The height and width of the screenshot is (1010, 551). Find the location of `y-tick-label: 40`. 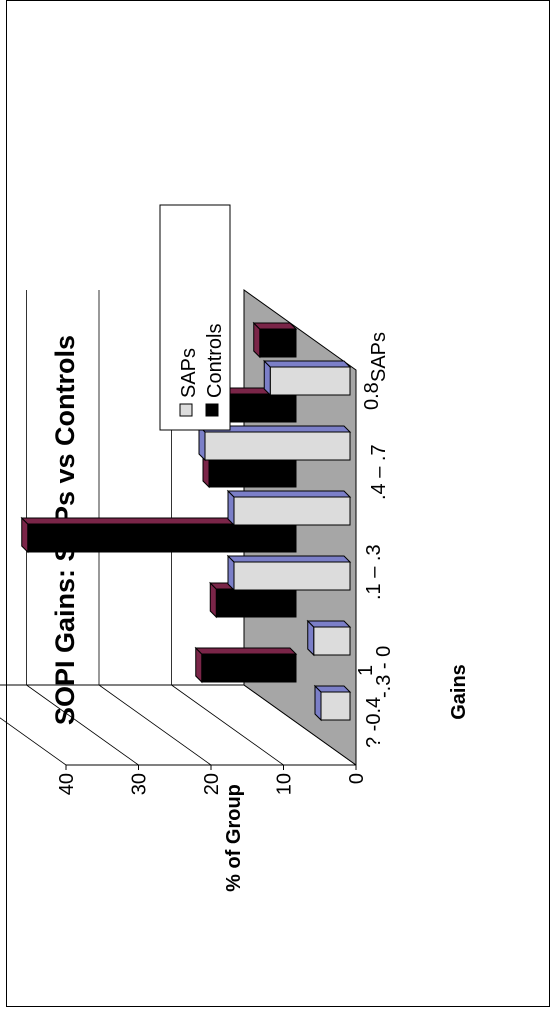

y-tick-label: 40 is located at coordinates (67, 784).